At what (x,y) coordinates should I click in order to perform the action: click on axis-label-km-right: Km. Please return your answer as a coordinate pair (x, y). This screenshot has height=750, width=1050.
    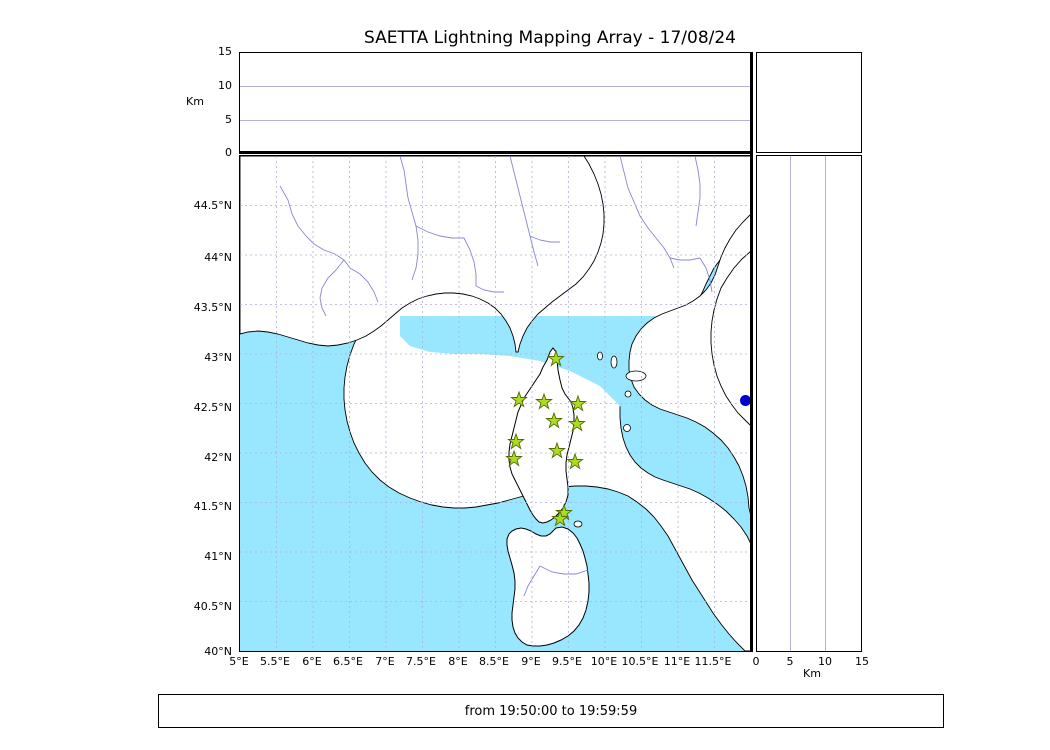
    Looking at the image, I should click on (812, 673).